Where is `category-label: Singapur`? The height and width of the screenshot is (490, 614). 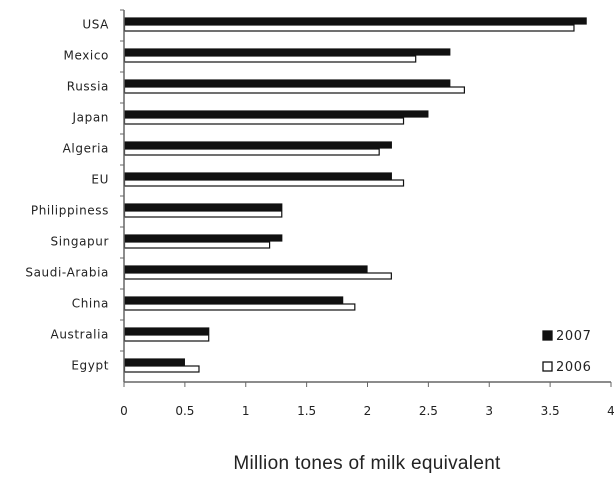
category-label: Singapur is located at coordinates (80, 242).